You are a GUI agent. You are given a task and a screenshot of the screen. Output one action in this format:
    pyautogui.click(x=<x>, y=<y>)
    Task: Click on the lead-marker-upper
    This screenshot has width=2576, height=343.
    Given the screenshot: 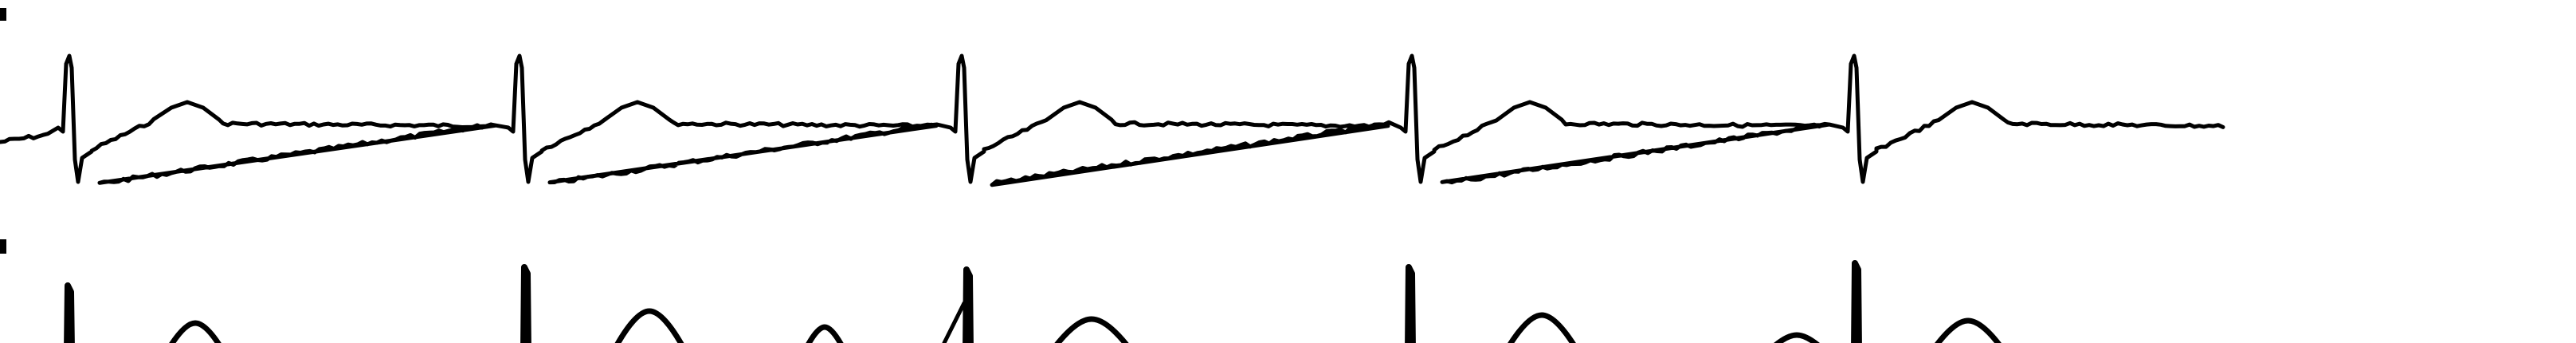 What is the action you would take?
    pyautogui.click(x=3, y=14)
    